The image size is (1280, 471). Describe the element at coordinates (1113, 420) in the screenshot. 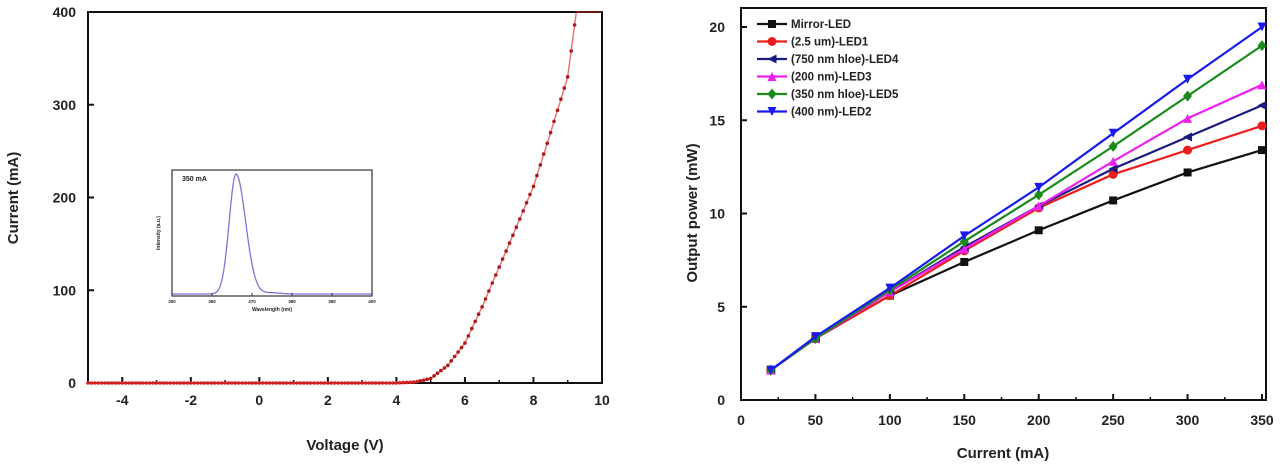

I see `x-tick-label: 250` at that location.